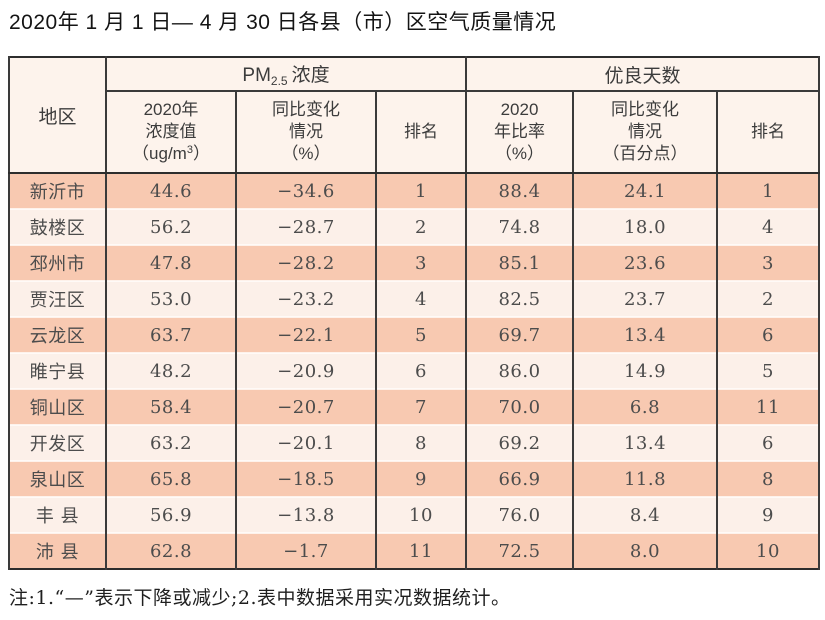 This screenshot has width=825, height=620. I want to click on pm-value-cell: 48.2, so click(171, 371).